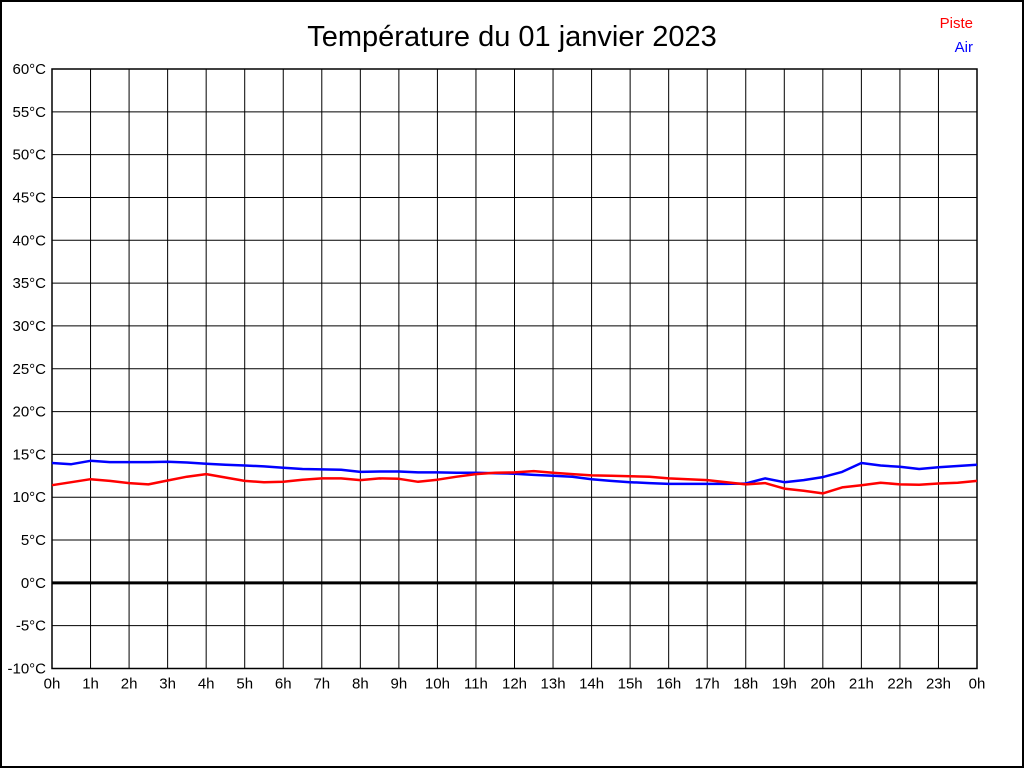 This screenshot has width=1024, height=768. What do you see at coordinates (29, 454) in the screenshot?
I see `y-tick-label: 15°C` at bounding box center [29, 454].